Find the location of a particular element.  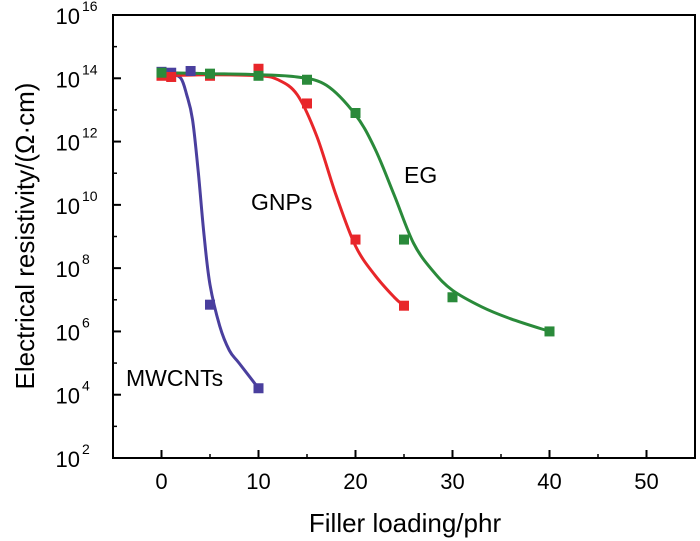

series-label-gnps: GNPs is located at coordinates (281, 202).